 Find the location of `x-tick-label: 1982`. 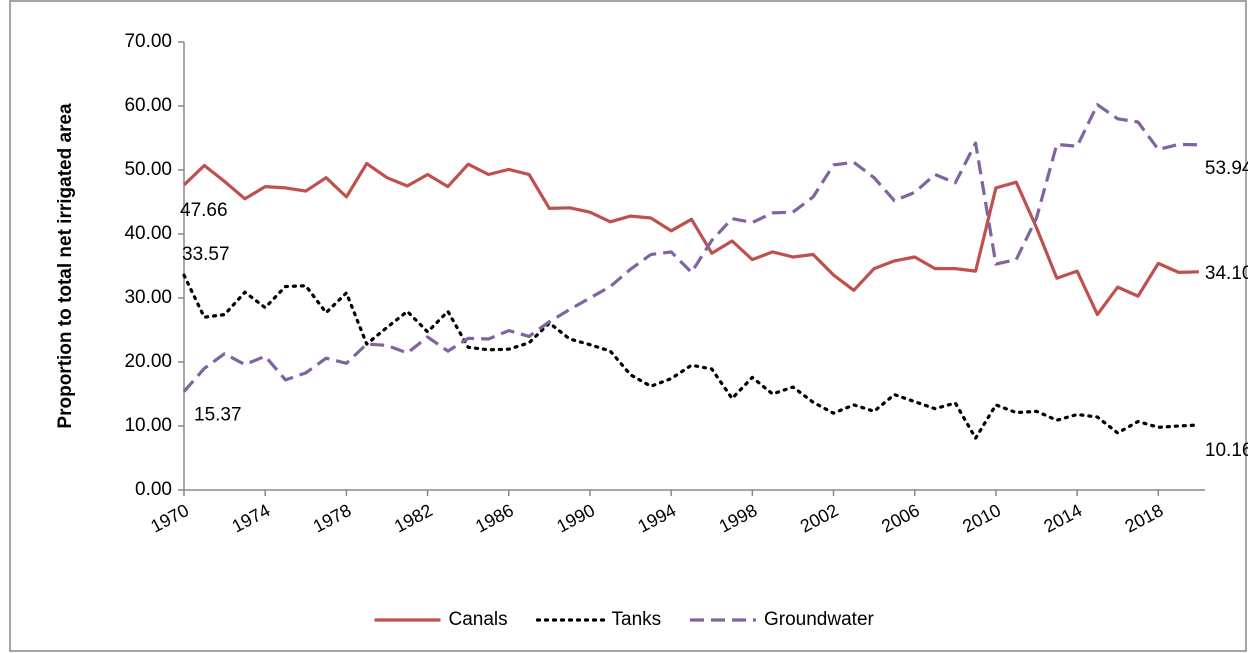

x-tick-label: 1982 is located at coordinates (413, 518).